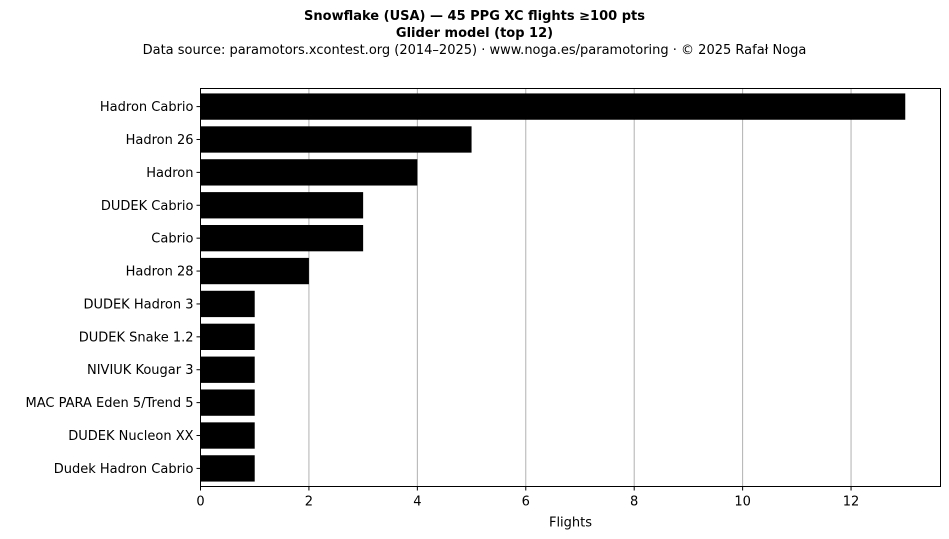 This screenshot has height=539, width=949. Describe the element at coordinates (110, 403) in the screenshot. I see `y-category-label-9: MAC PARA Eden 5/Trend 5` at that location.